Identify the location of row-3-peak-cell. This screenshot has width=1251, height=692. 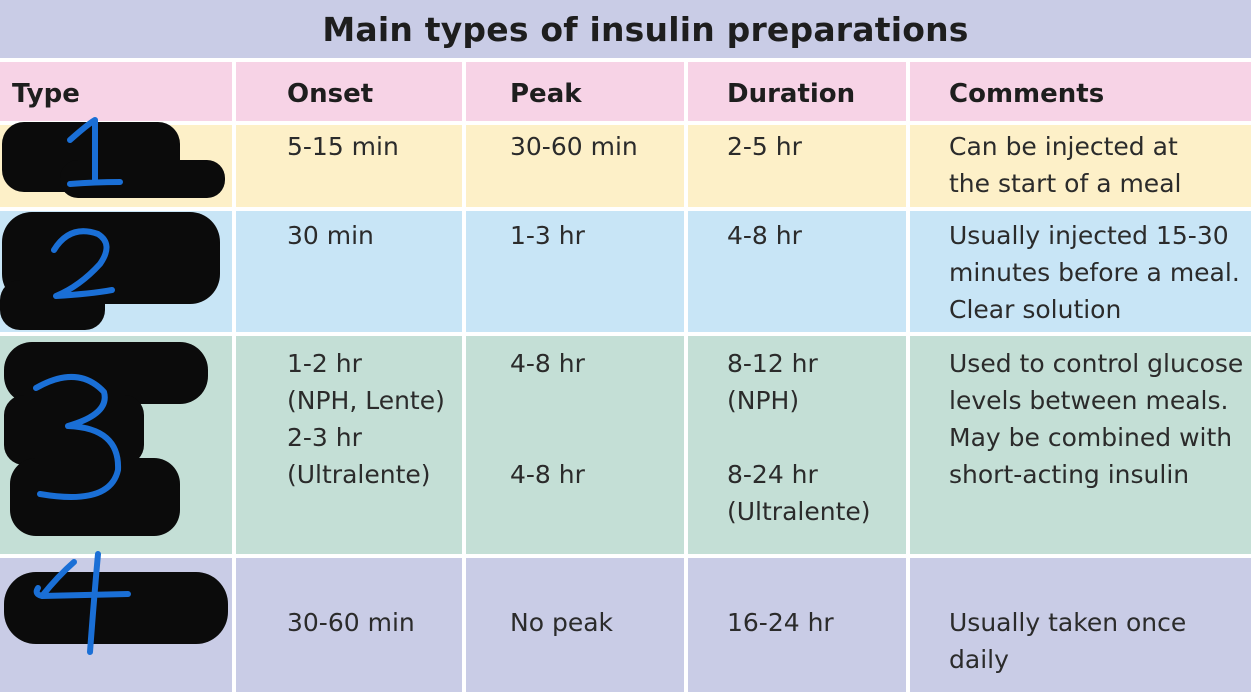
(575, 445).